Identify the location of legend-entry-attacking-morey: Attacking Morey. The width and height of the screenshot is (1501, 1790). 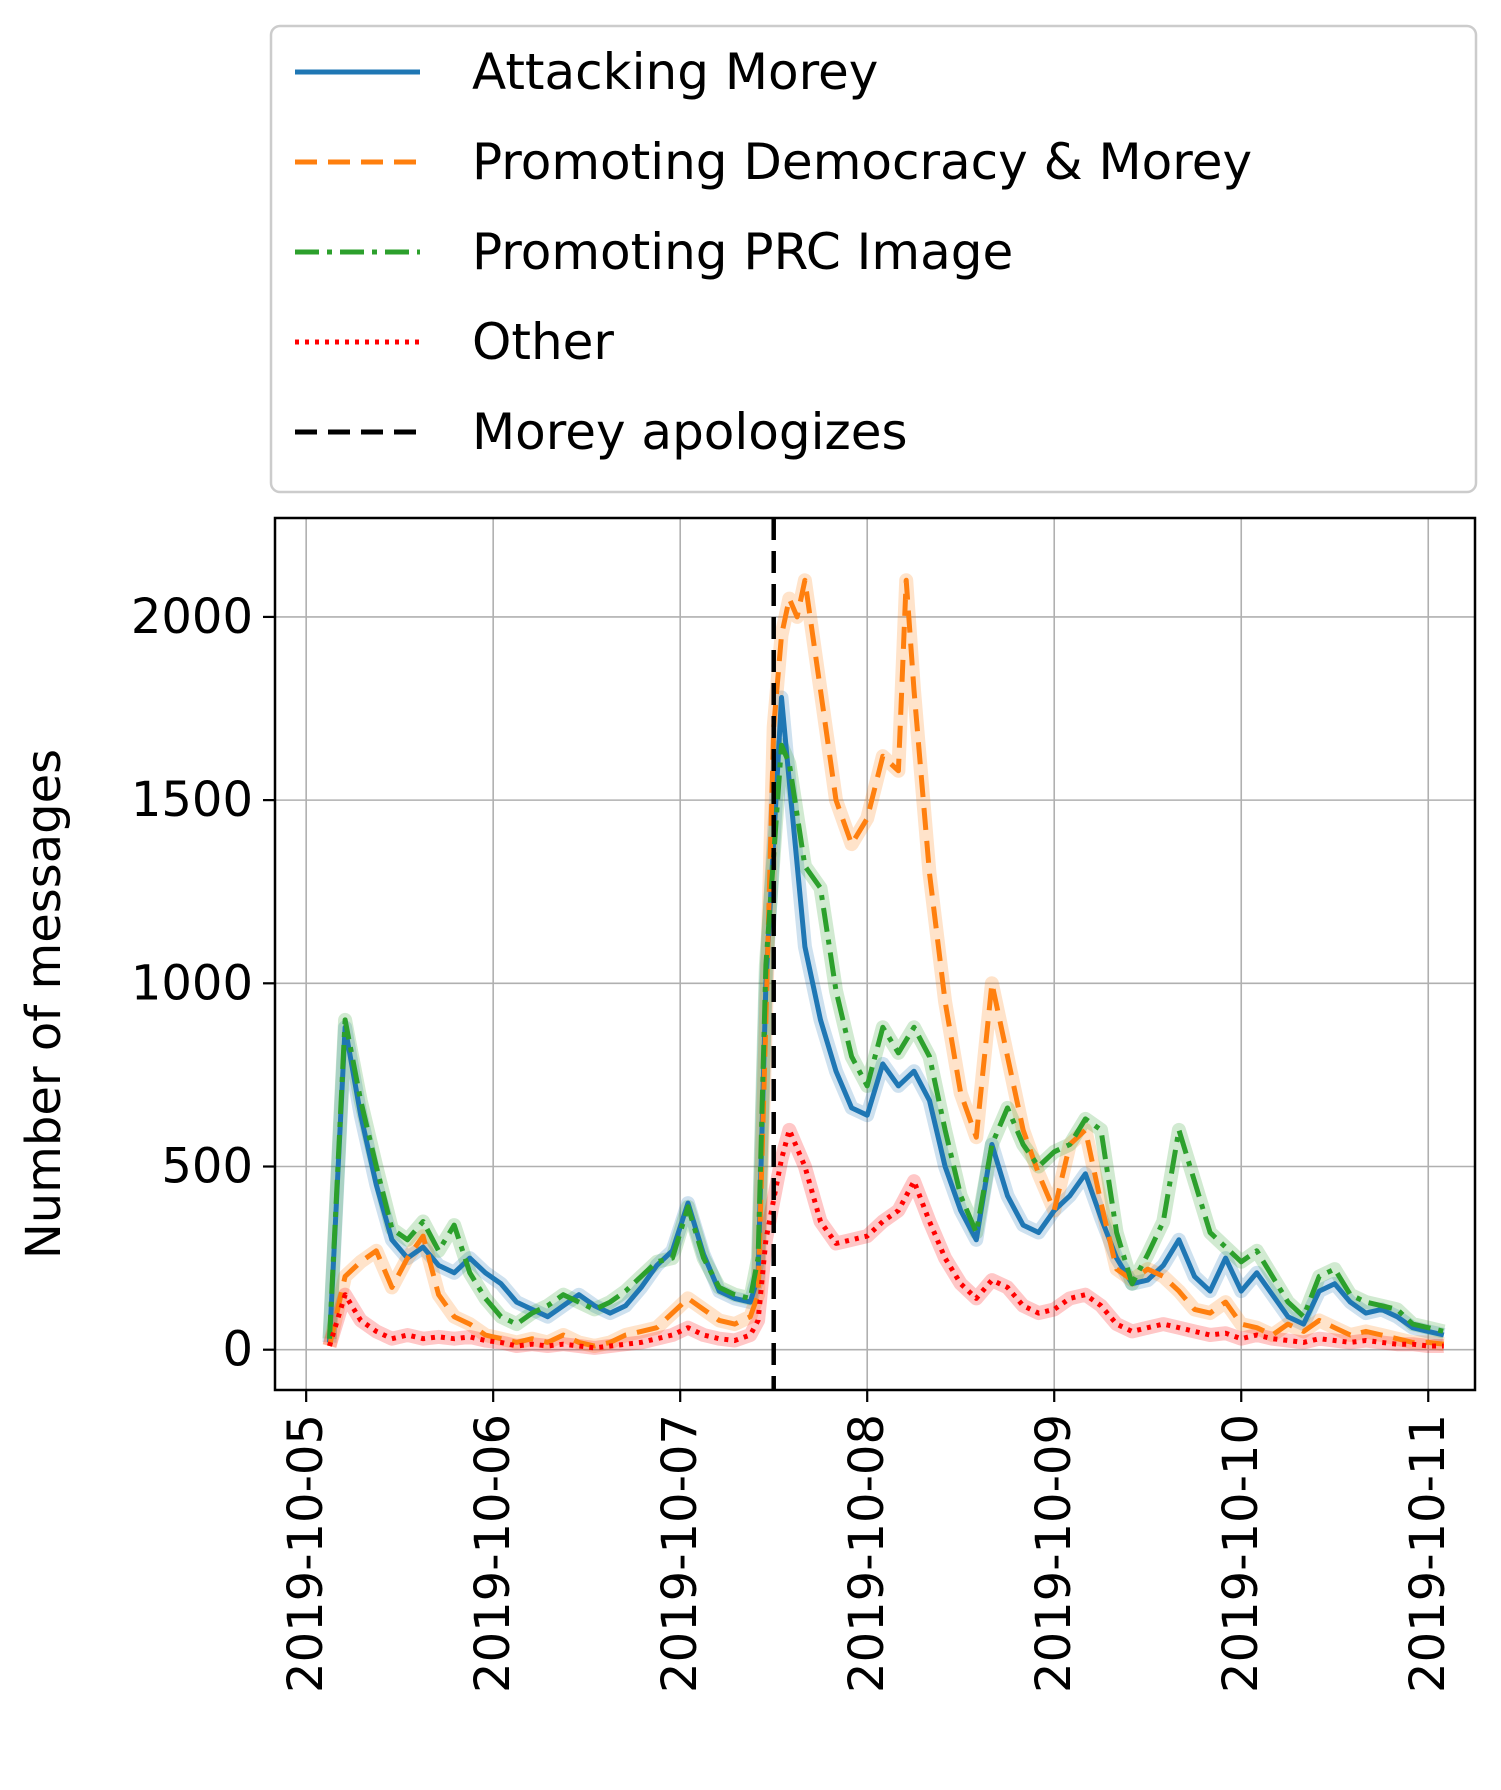
(586, 72).